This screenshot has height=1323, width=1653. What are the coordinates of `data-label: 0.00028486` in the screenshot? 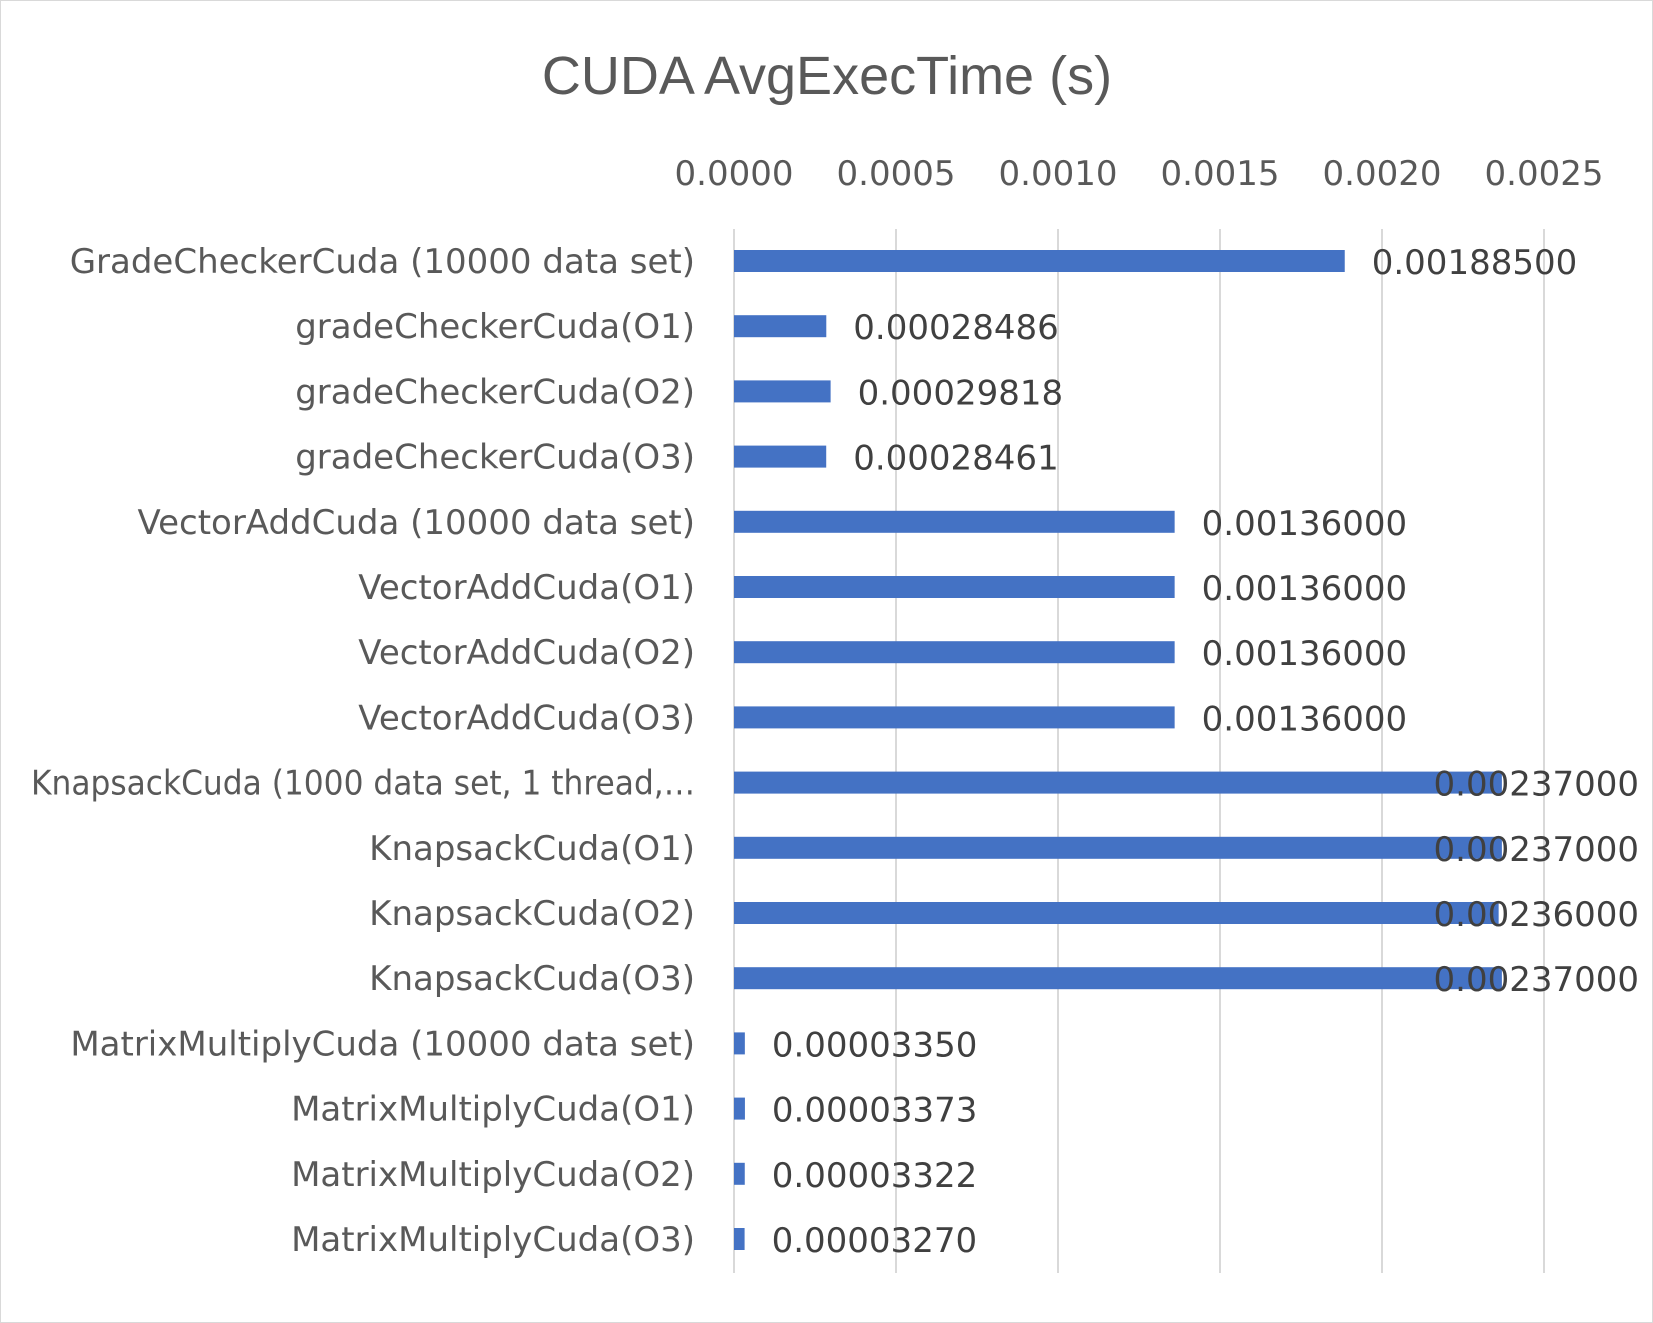 It's located at (956, 328).